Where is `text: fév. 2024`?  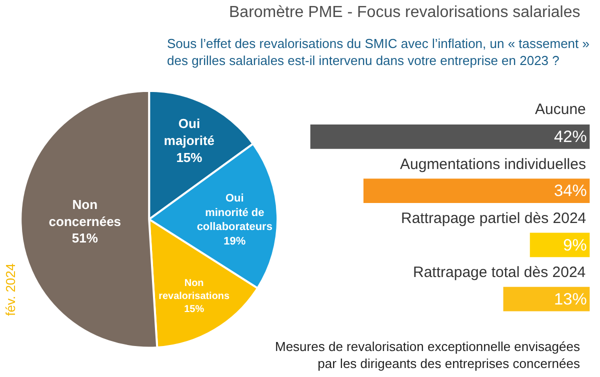
text: fév. 2024 is located at coordinates (10, 289).